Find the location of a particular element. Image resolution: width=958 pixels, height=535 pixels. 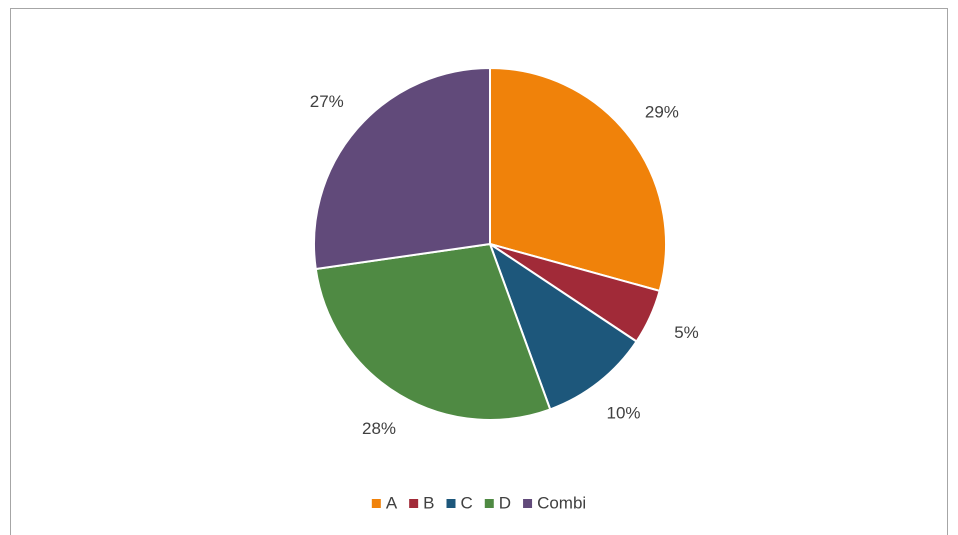

data-label: 10% is located at coordinates (624, 412).